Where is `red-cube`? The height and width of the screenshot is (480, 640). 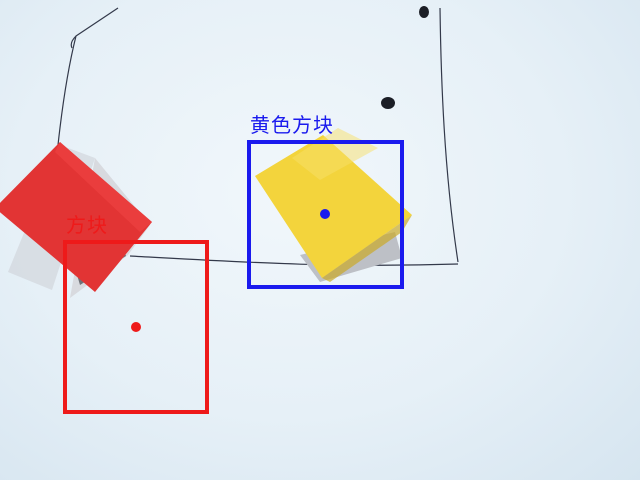 red-cube is located at coordinates (76, 220).